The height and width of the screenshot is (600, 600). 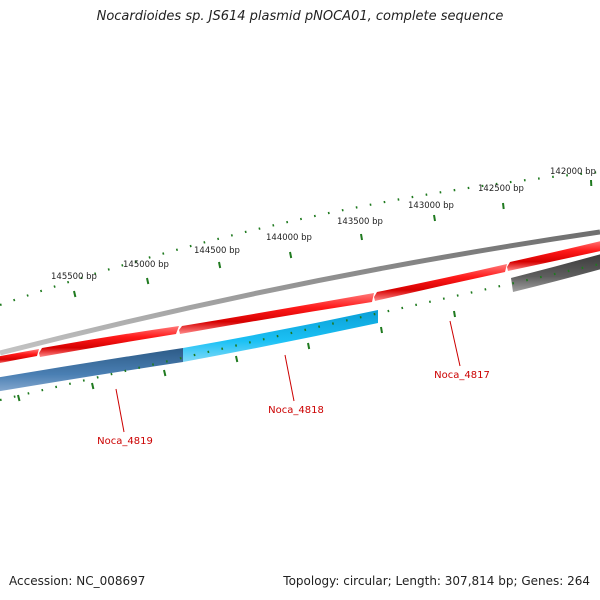 What do you see at coordinates (74, 277) in the screenshot?
I see `ruler-label-145500: 145500 bp` at bounding box center [74, 277].